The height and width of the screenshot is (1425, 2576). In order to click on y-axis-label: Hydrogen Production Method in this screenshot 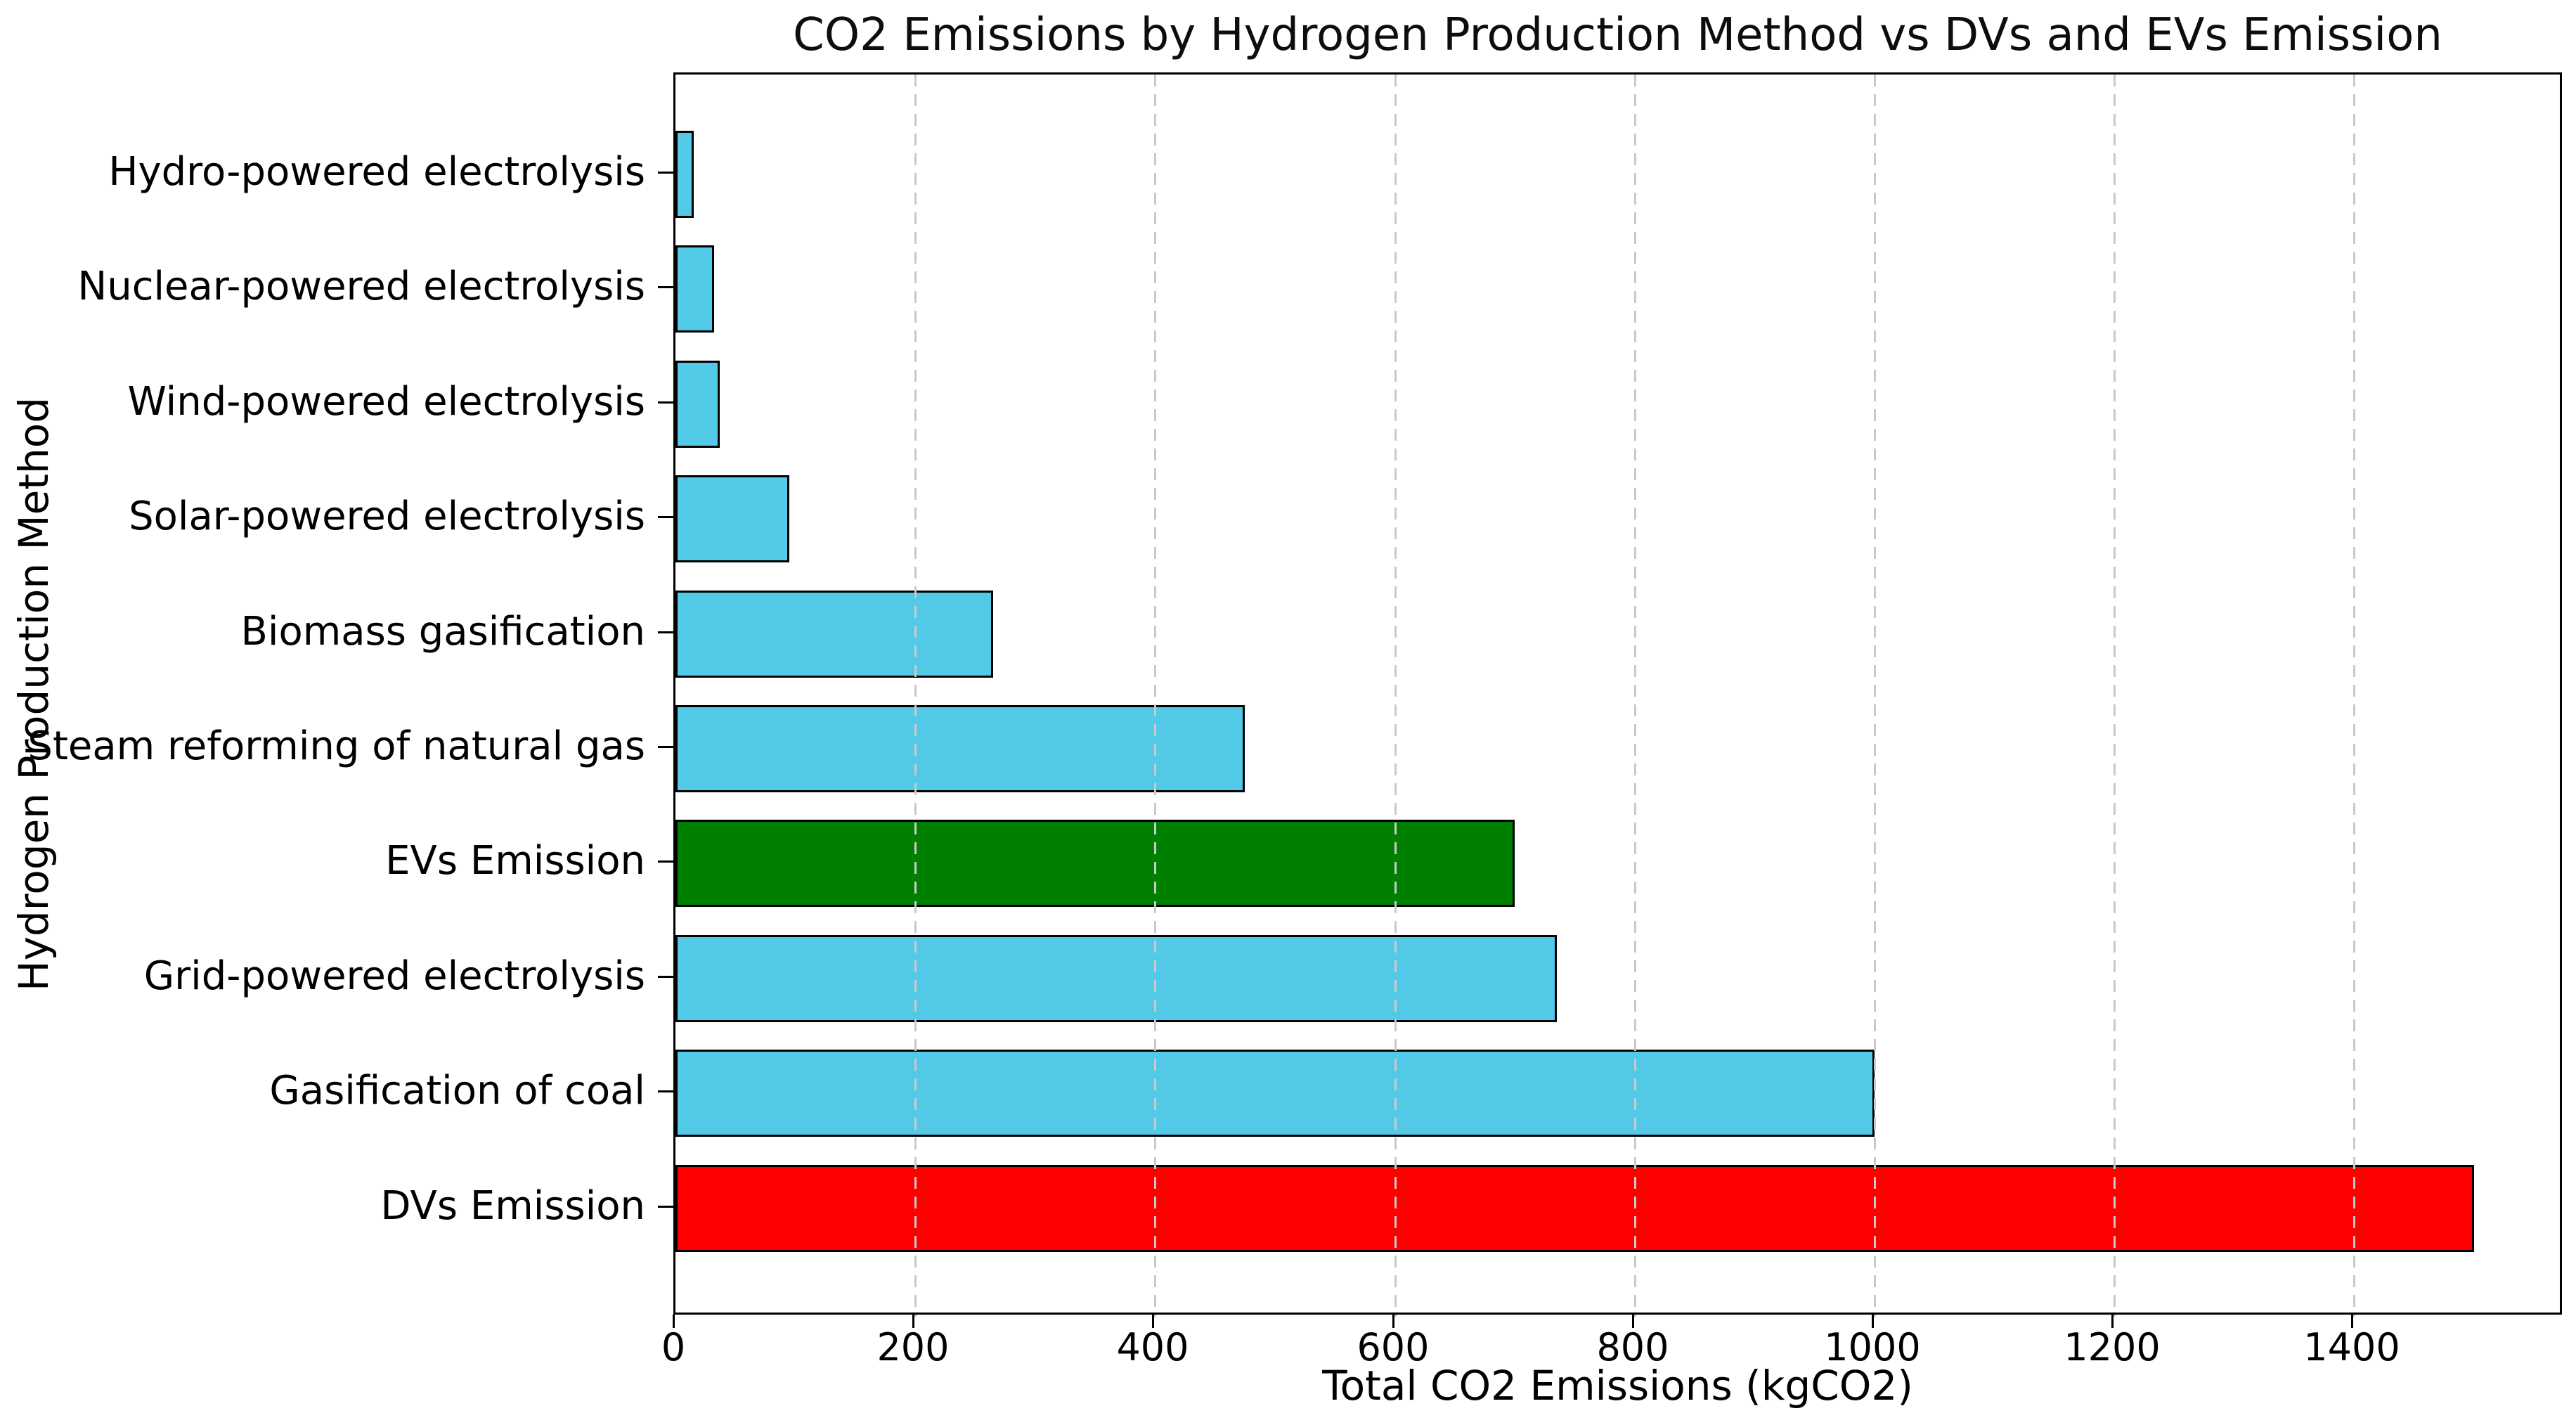, I will do `click(34, 693)`.